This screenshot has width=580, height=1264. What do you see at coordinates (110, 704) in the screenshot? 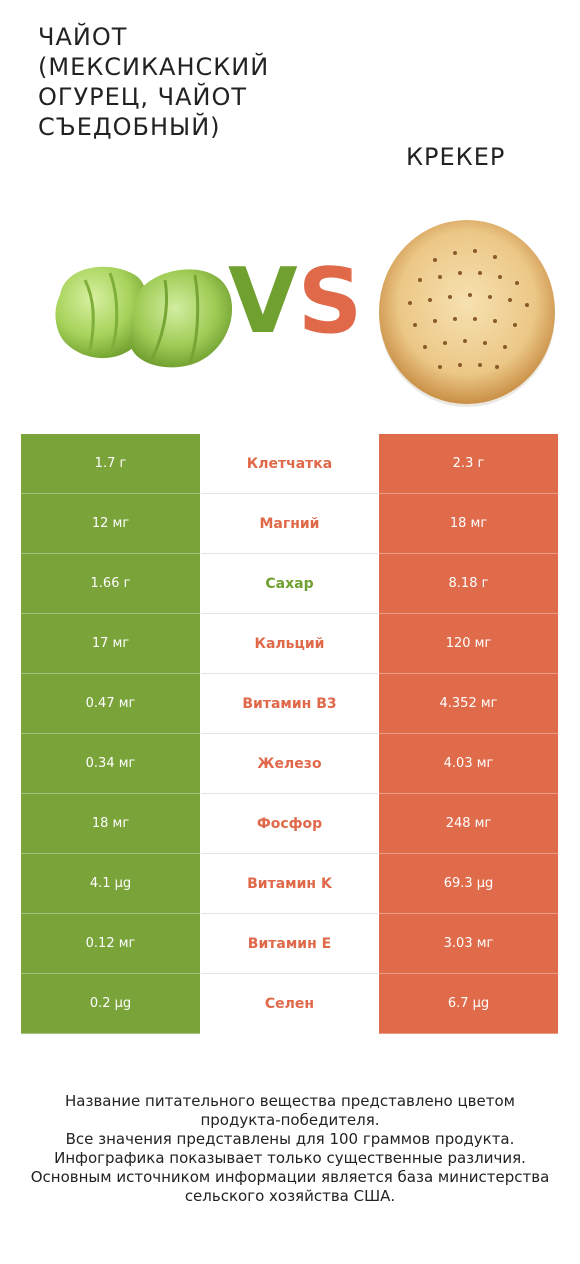
I see `left-value: 0.47 мг` at bounding box center [110, 704].